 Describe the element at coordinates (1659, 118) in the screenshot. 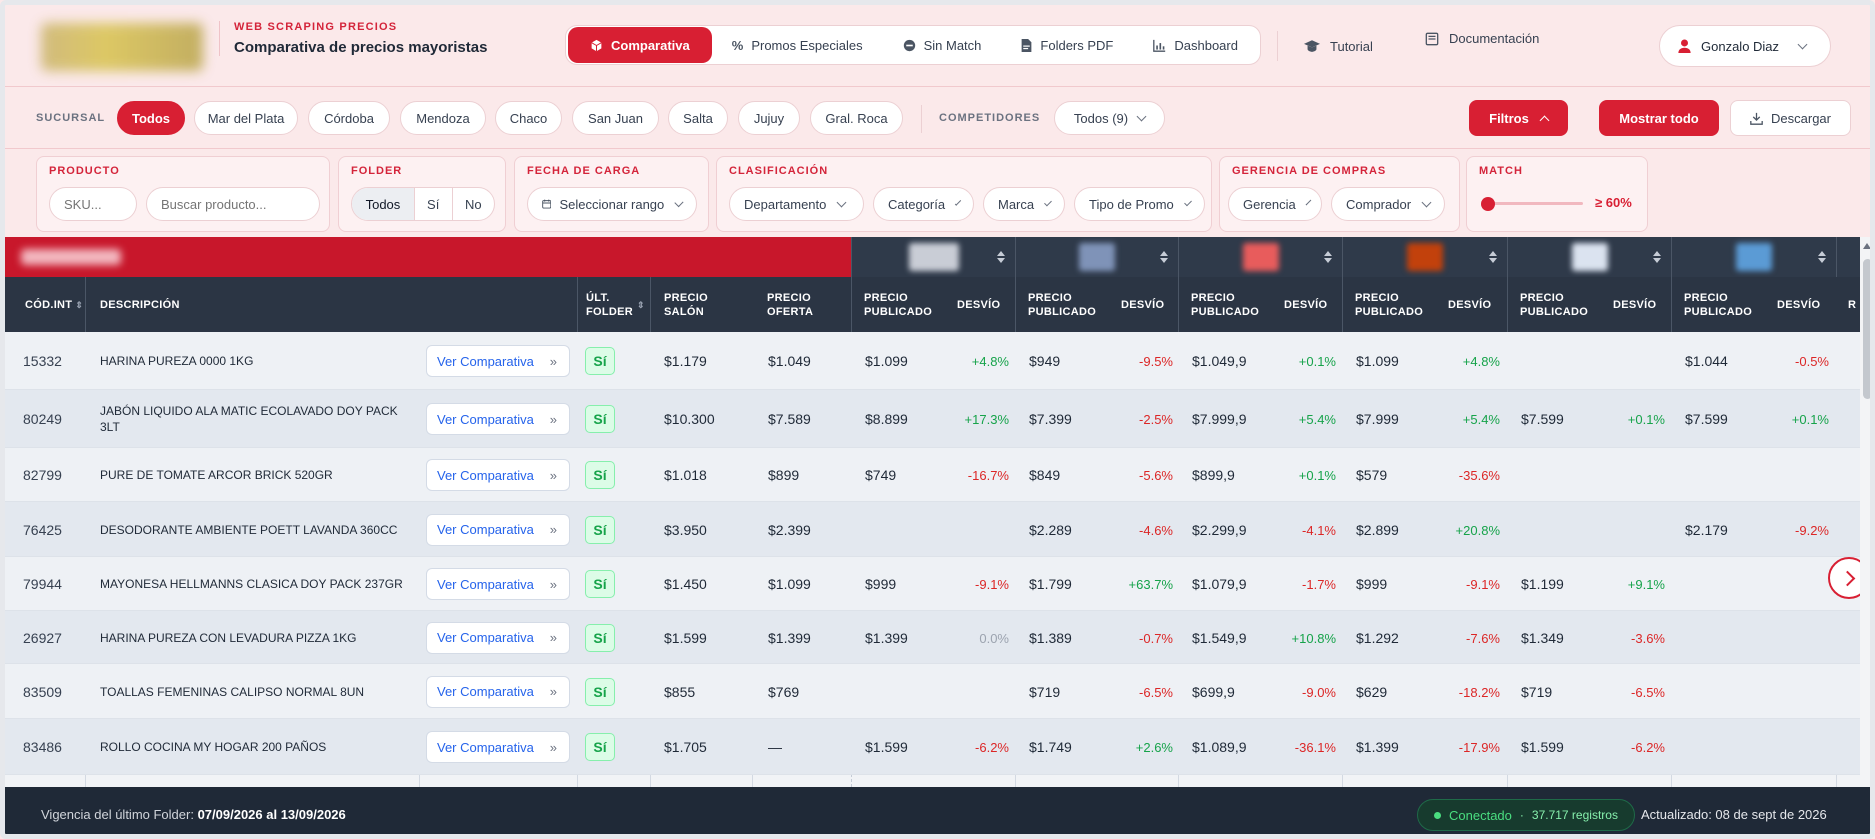

I see `mostrar-todo-button: Mostrar todo` at that location.